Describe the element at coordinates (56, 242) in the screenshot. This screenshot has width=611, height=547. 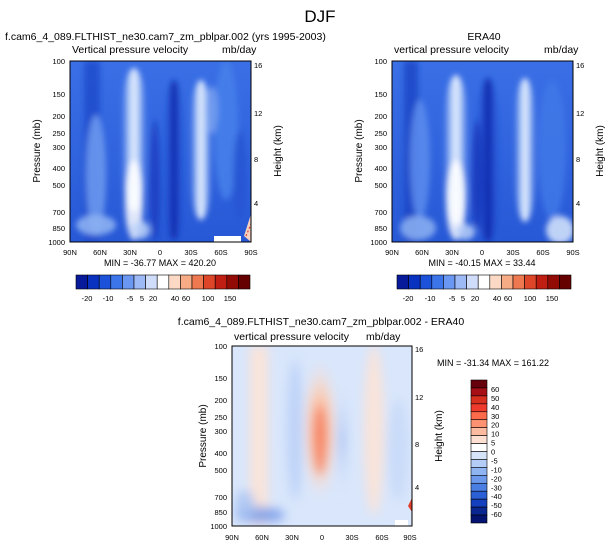
I see `y-tick-label: 1000` at that location.